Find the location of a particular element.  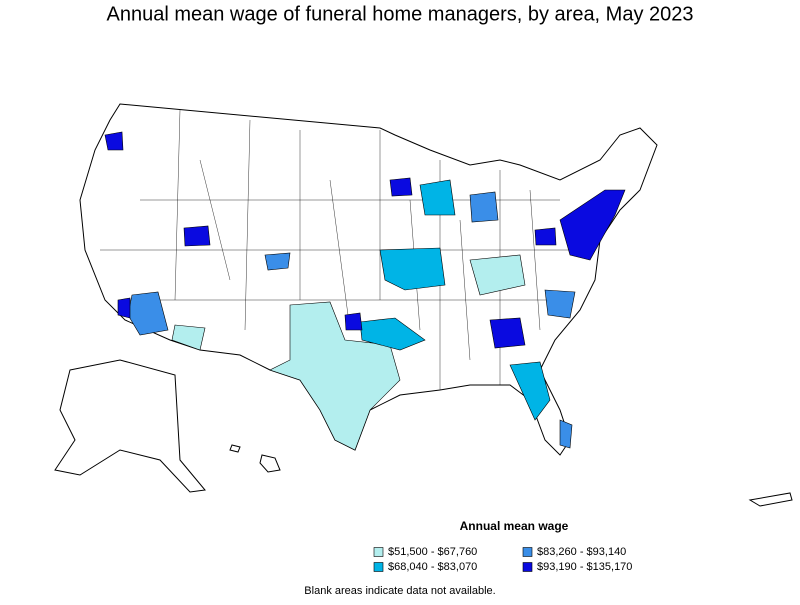

puerto-rico is located at coordinates (770, 499).